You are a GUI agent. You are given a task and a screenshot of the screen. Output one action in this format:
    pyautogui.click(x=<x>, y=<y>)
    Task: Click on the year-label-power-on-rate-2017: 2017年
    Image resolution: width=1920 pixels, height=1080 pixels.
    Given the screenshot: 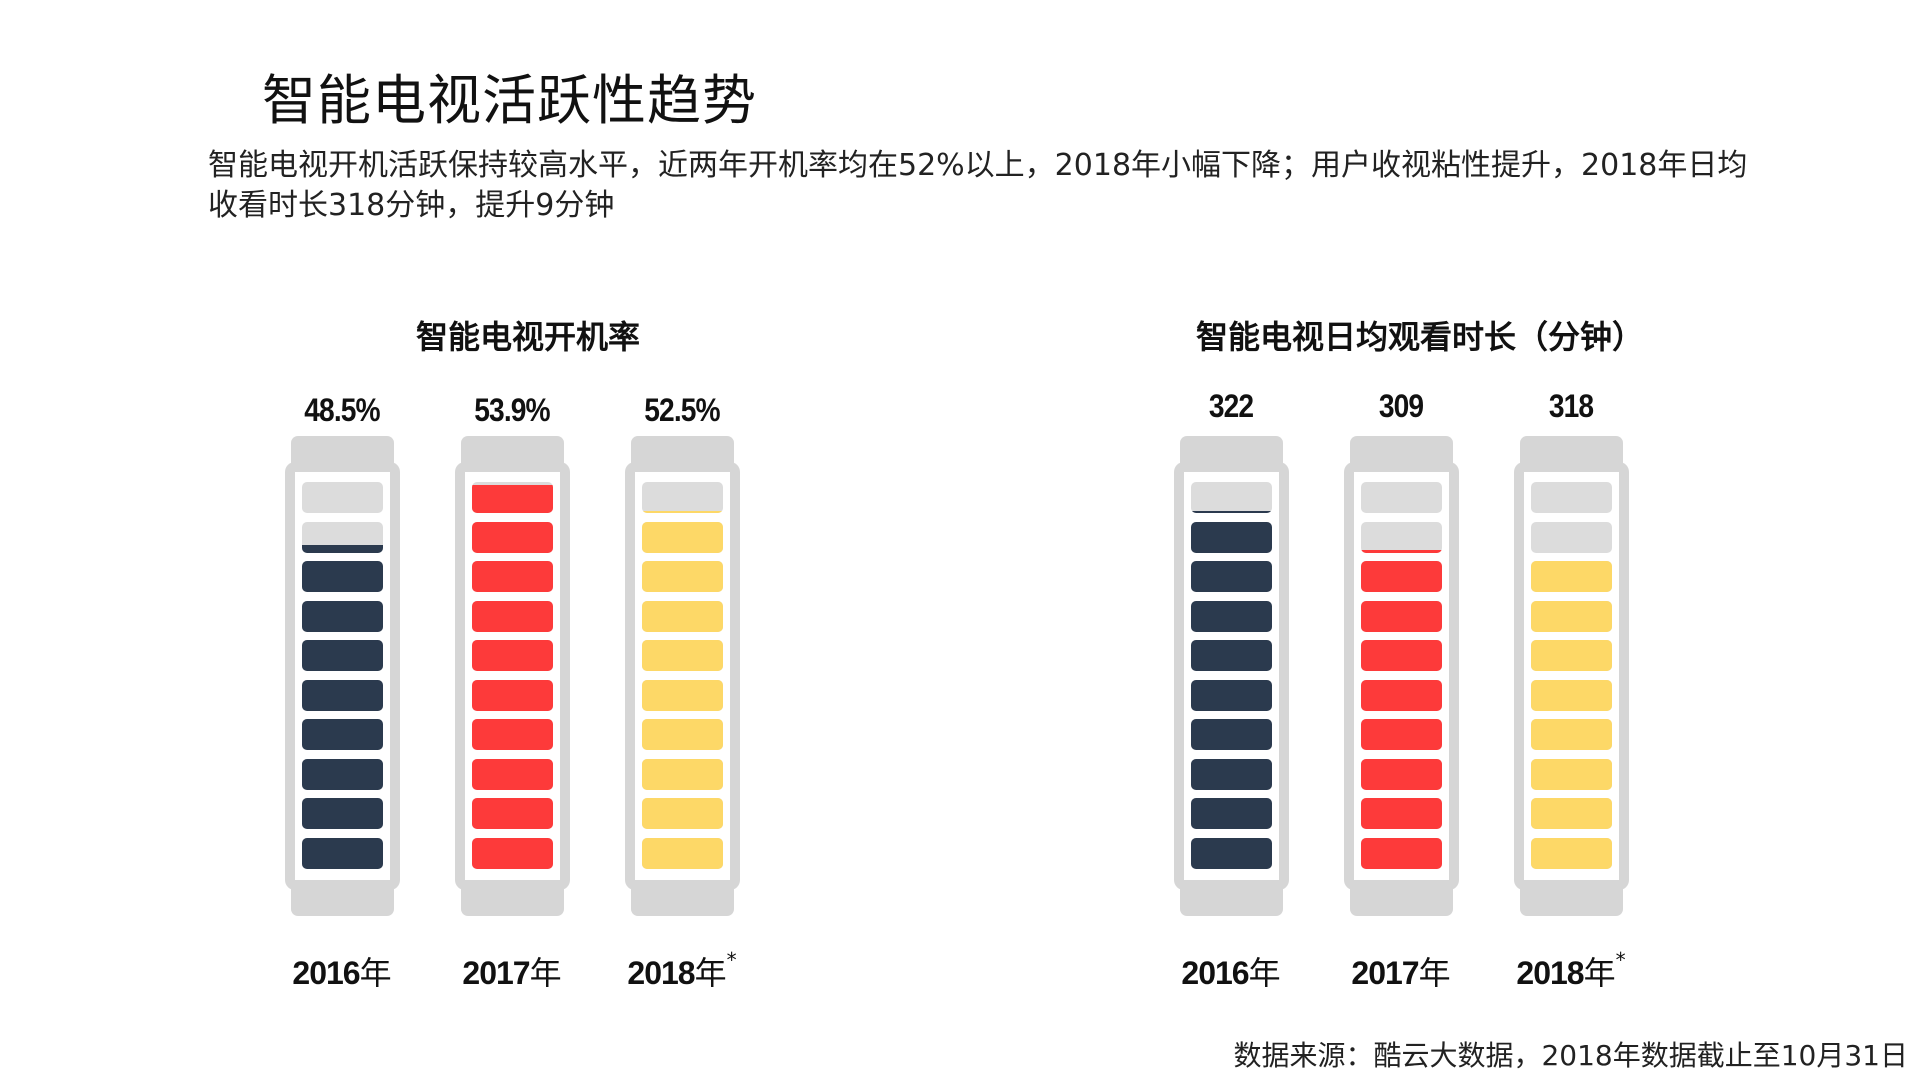 What is the action you would take?
    pyautogui.click(x=512, y=971)
    